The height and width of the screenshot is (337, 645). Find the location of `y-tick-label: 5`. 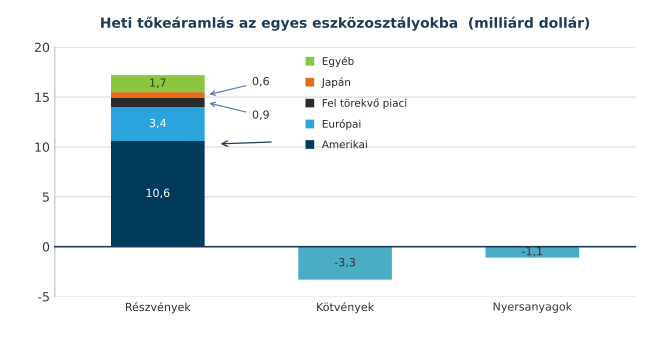

y-tick-label: 5 is located at coordinates (45, 197).